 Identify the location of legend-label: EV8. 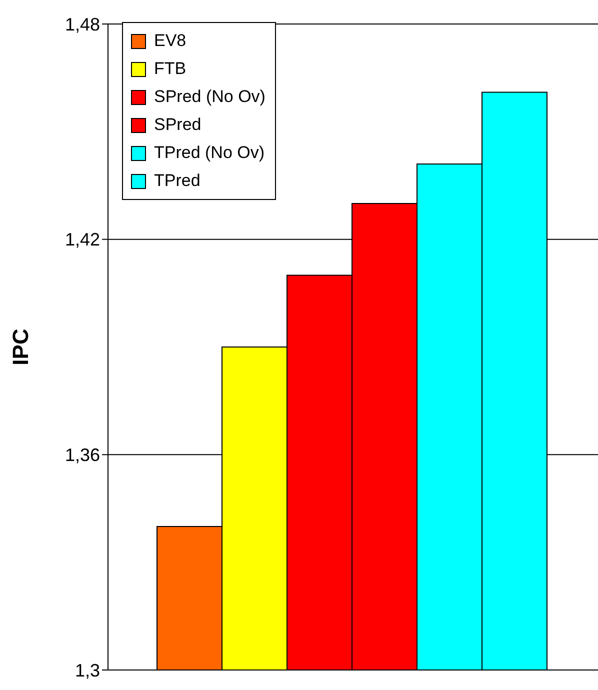
(170, 41).